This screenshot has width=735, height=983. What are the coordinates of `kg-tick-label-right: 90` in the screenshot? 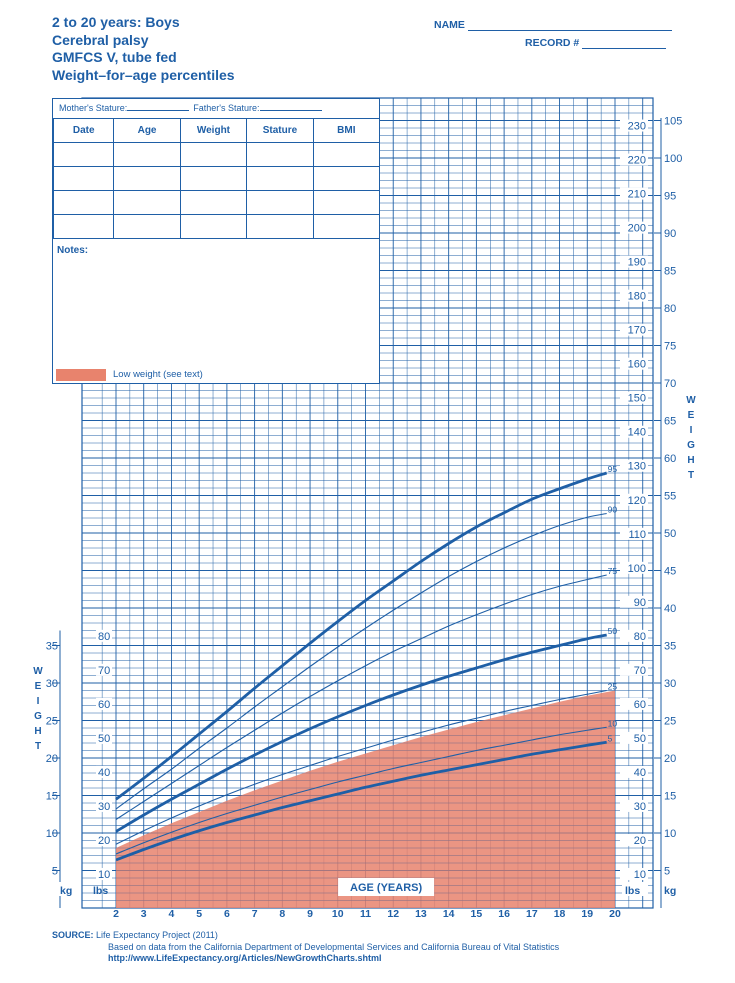 It's located at (670, 234).